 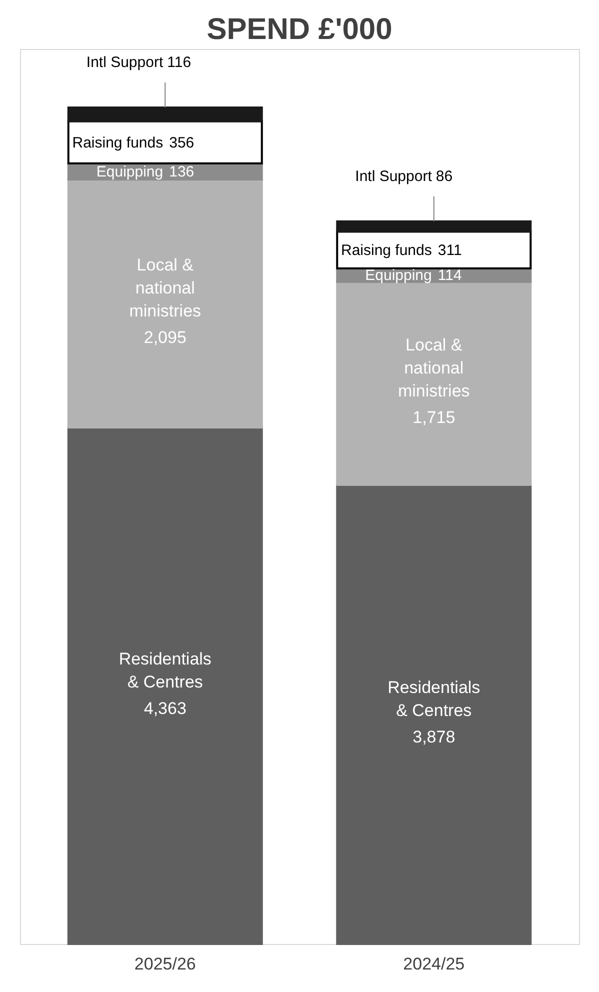 I want to click on series-label: Local & national ministries, so click(x=434, y=367).